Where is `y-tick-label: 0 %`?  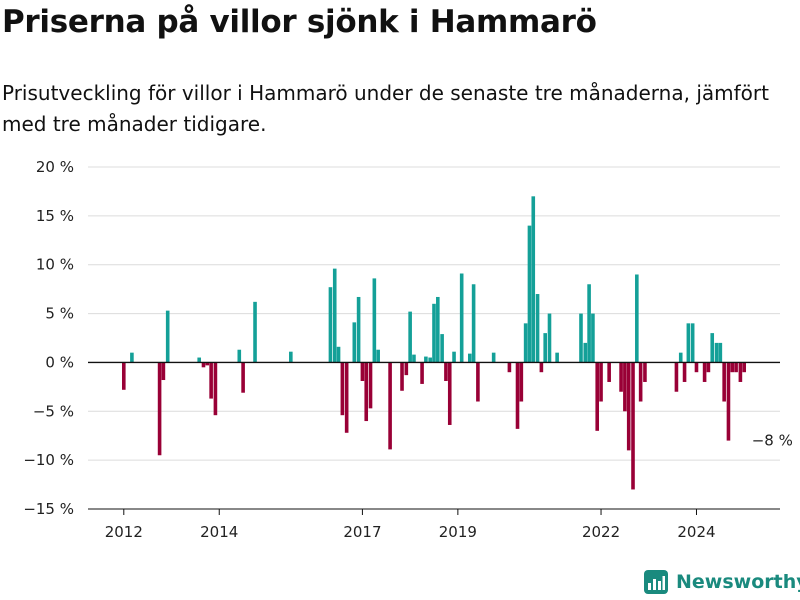 y-tick-label: 0 % is located at coordinates (59, 362).